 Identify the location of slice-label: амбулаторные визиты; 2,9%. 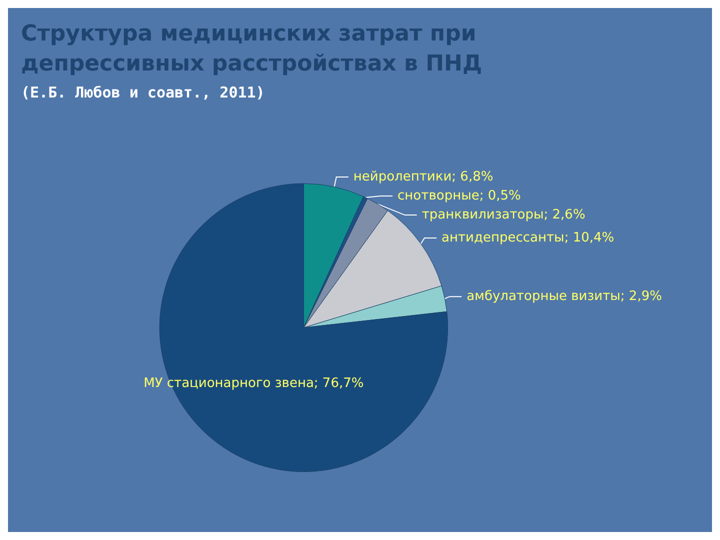
(564, 296).